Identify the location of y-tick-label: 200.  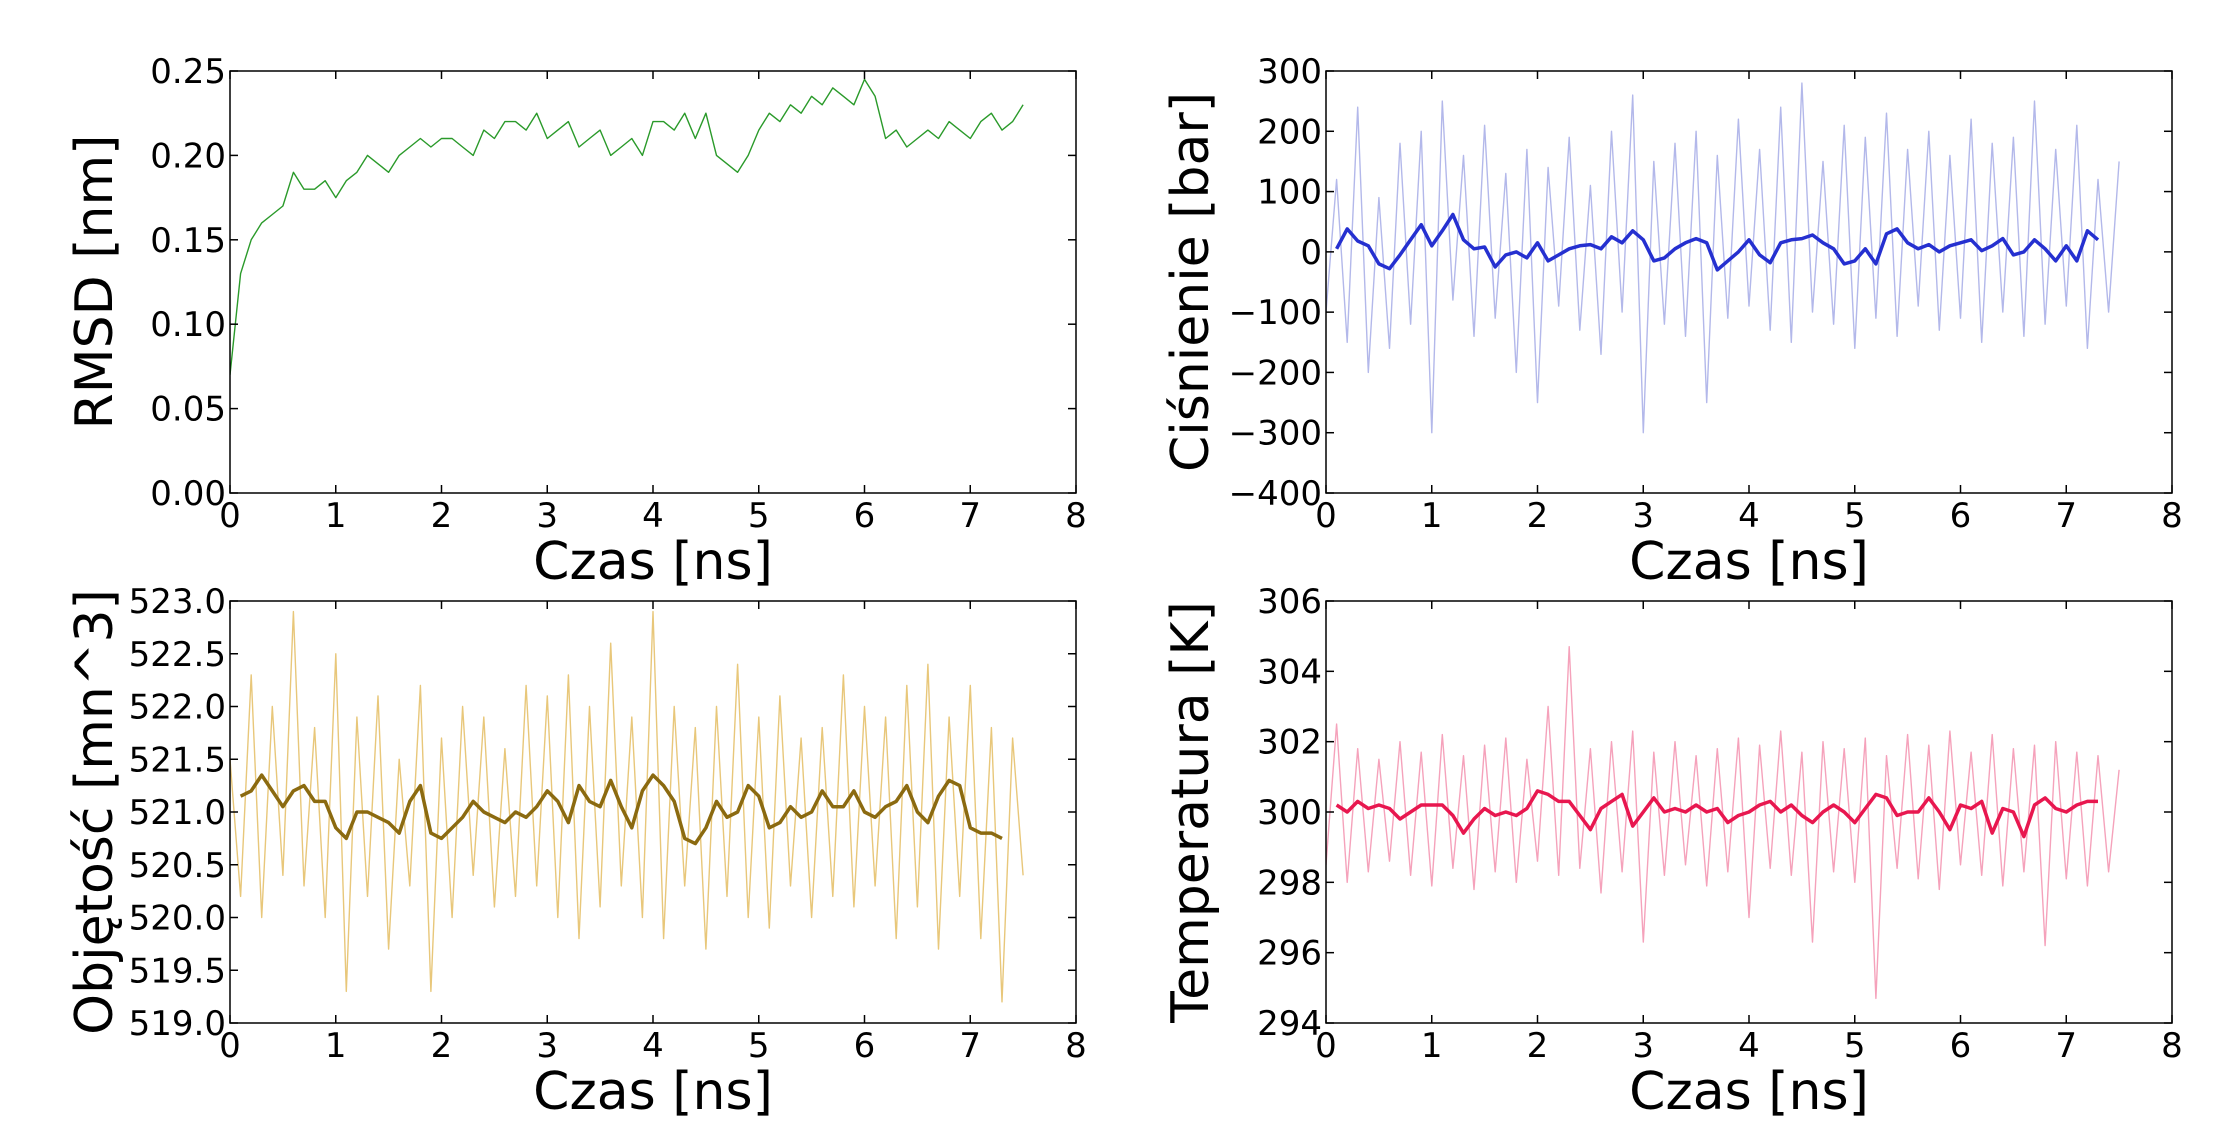
(1289, 132).